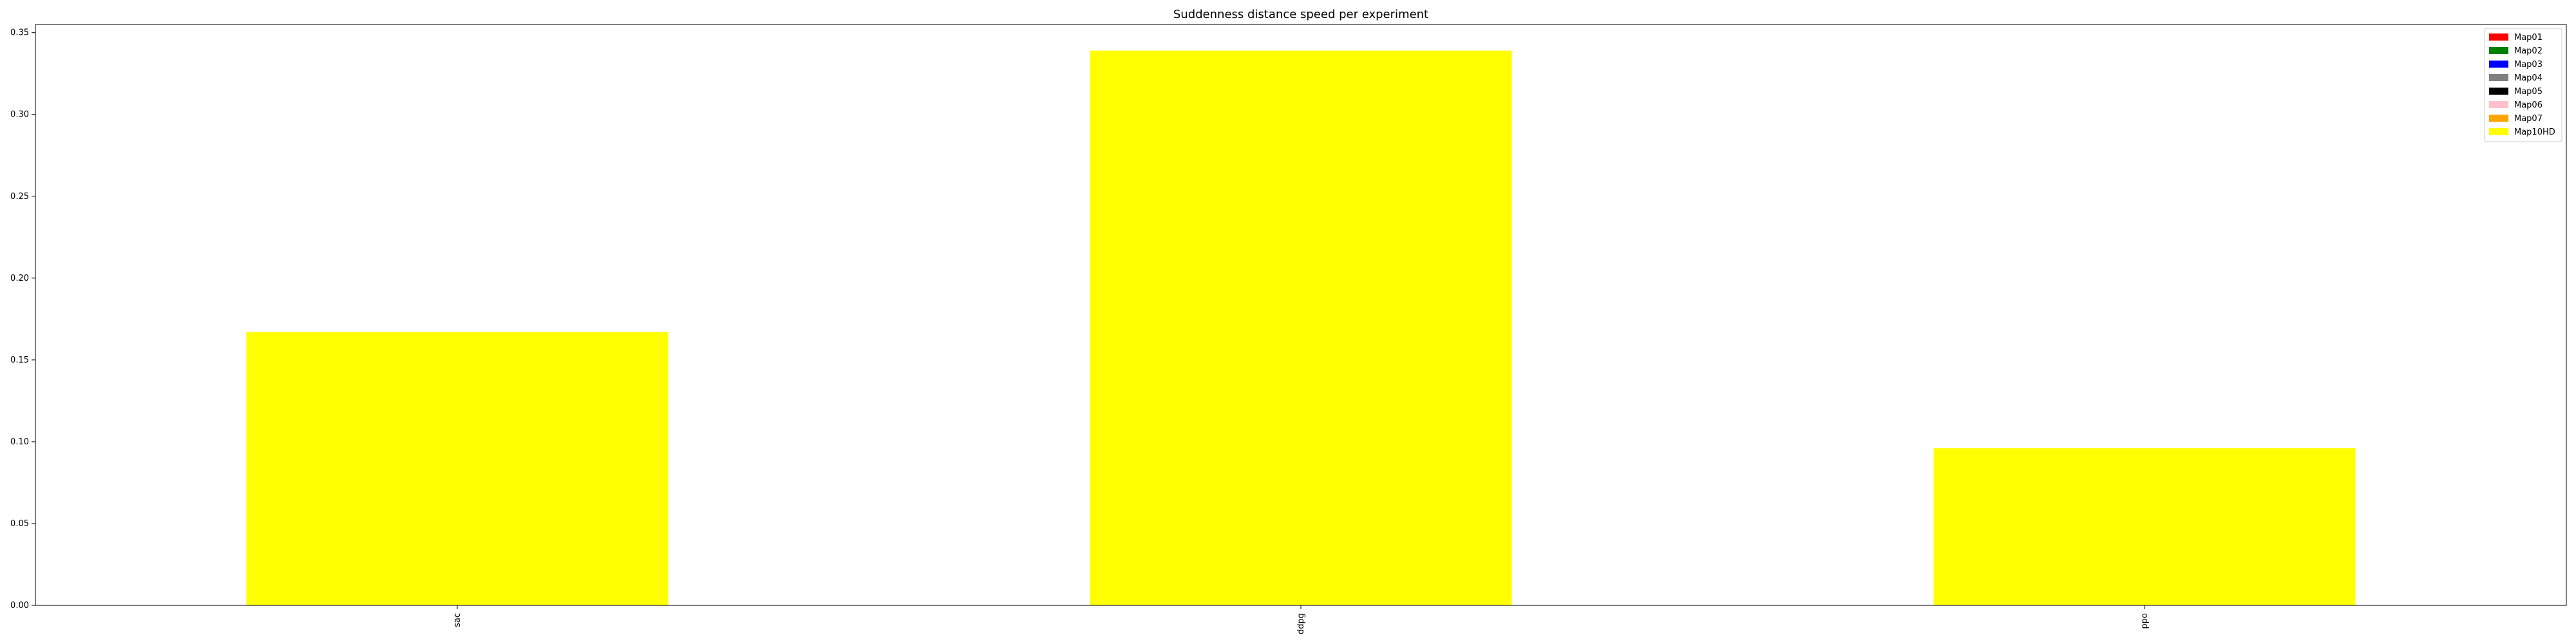  What do you see at coordinates (2498, 104) in the screenshot?
I see `legend-swatch-Map06` at bounding box center [2498, 104].